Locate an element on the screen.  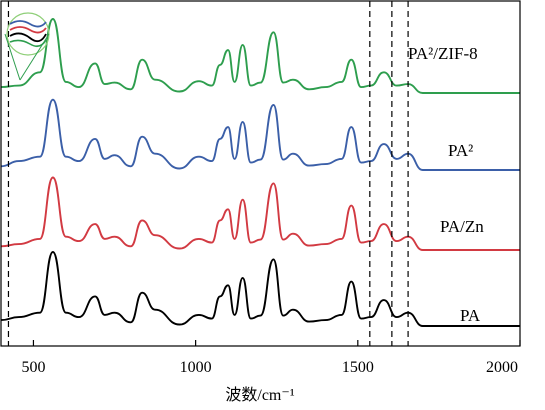
x-tick-label-0: 500 is located at coordinates (33, 367).